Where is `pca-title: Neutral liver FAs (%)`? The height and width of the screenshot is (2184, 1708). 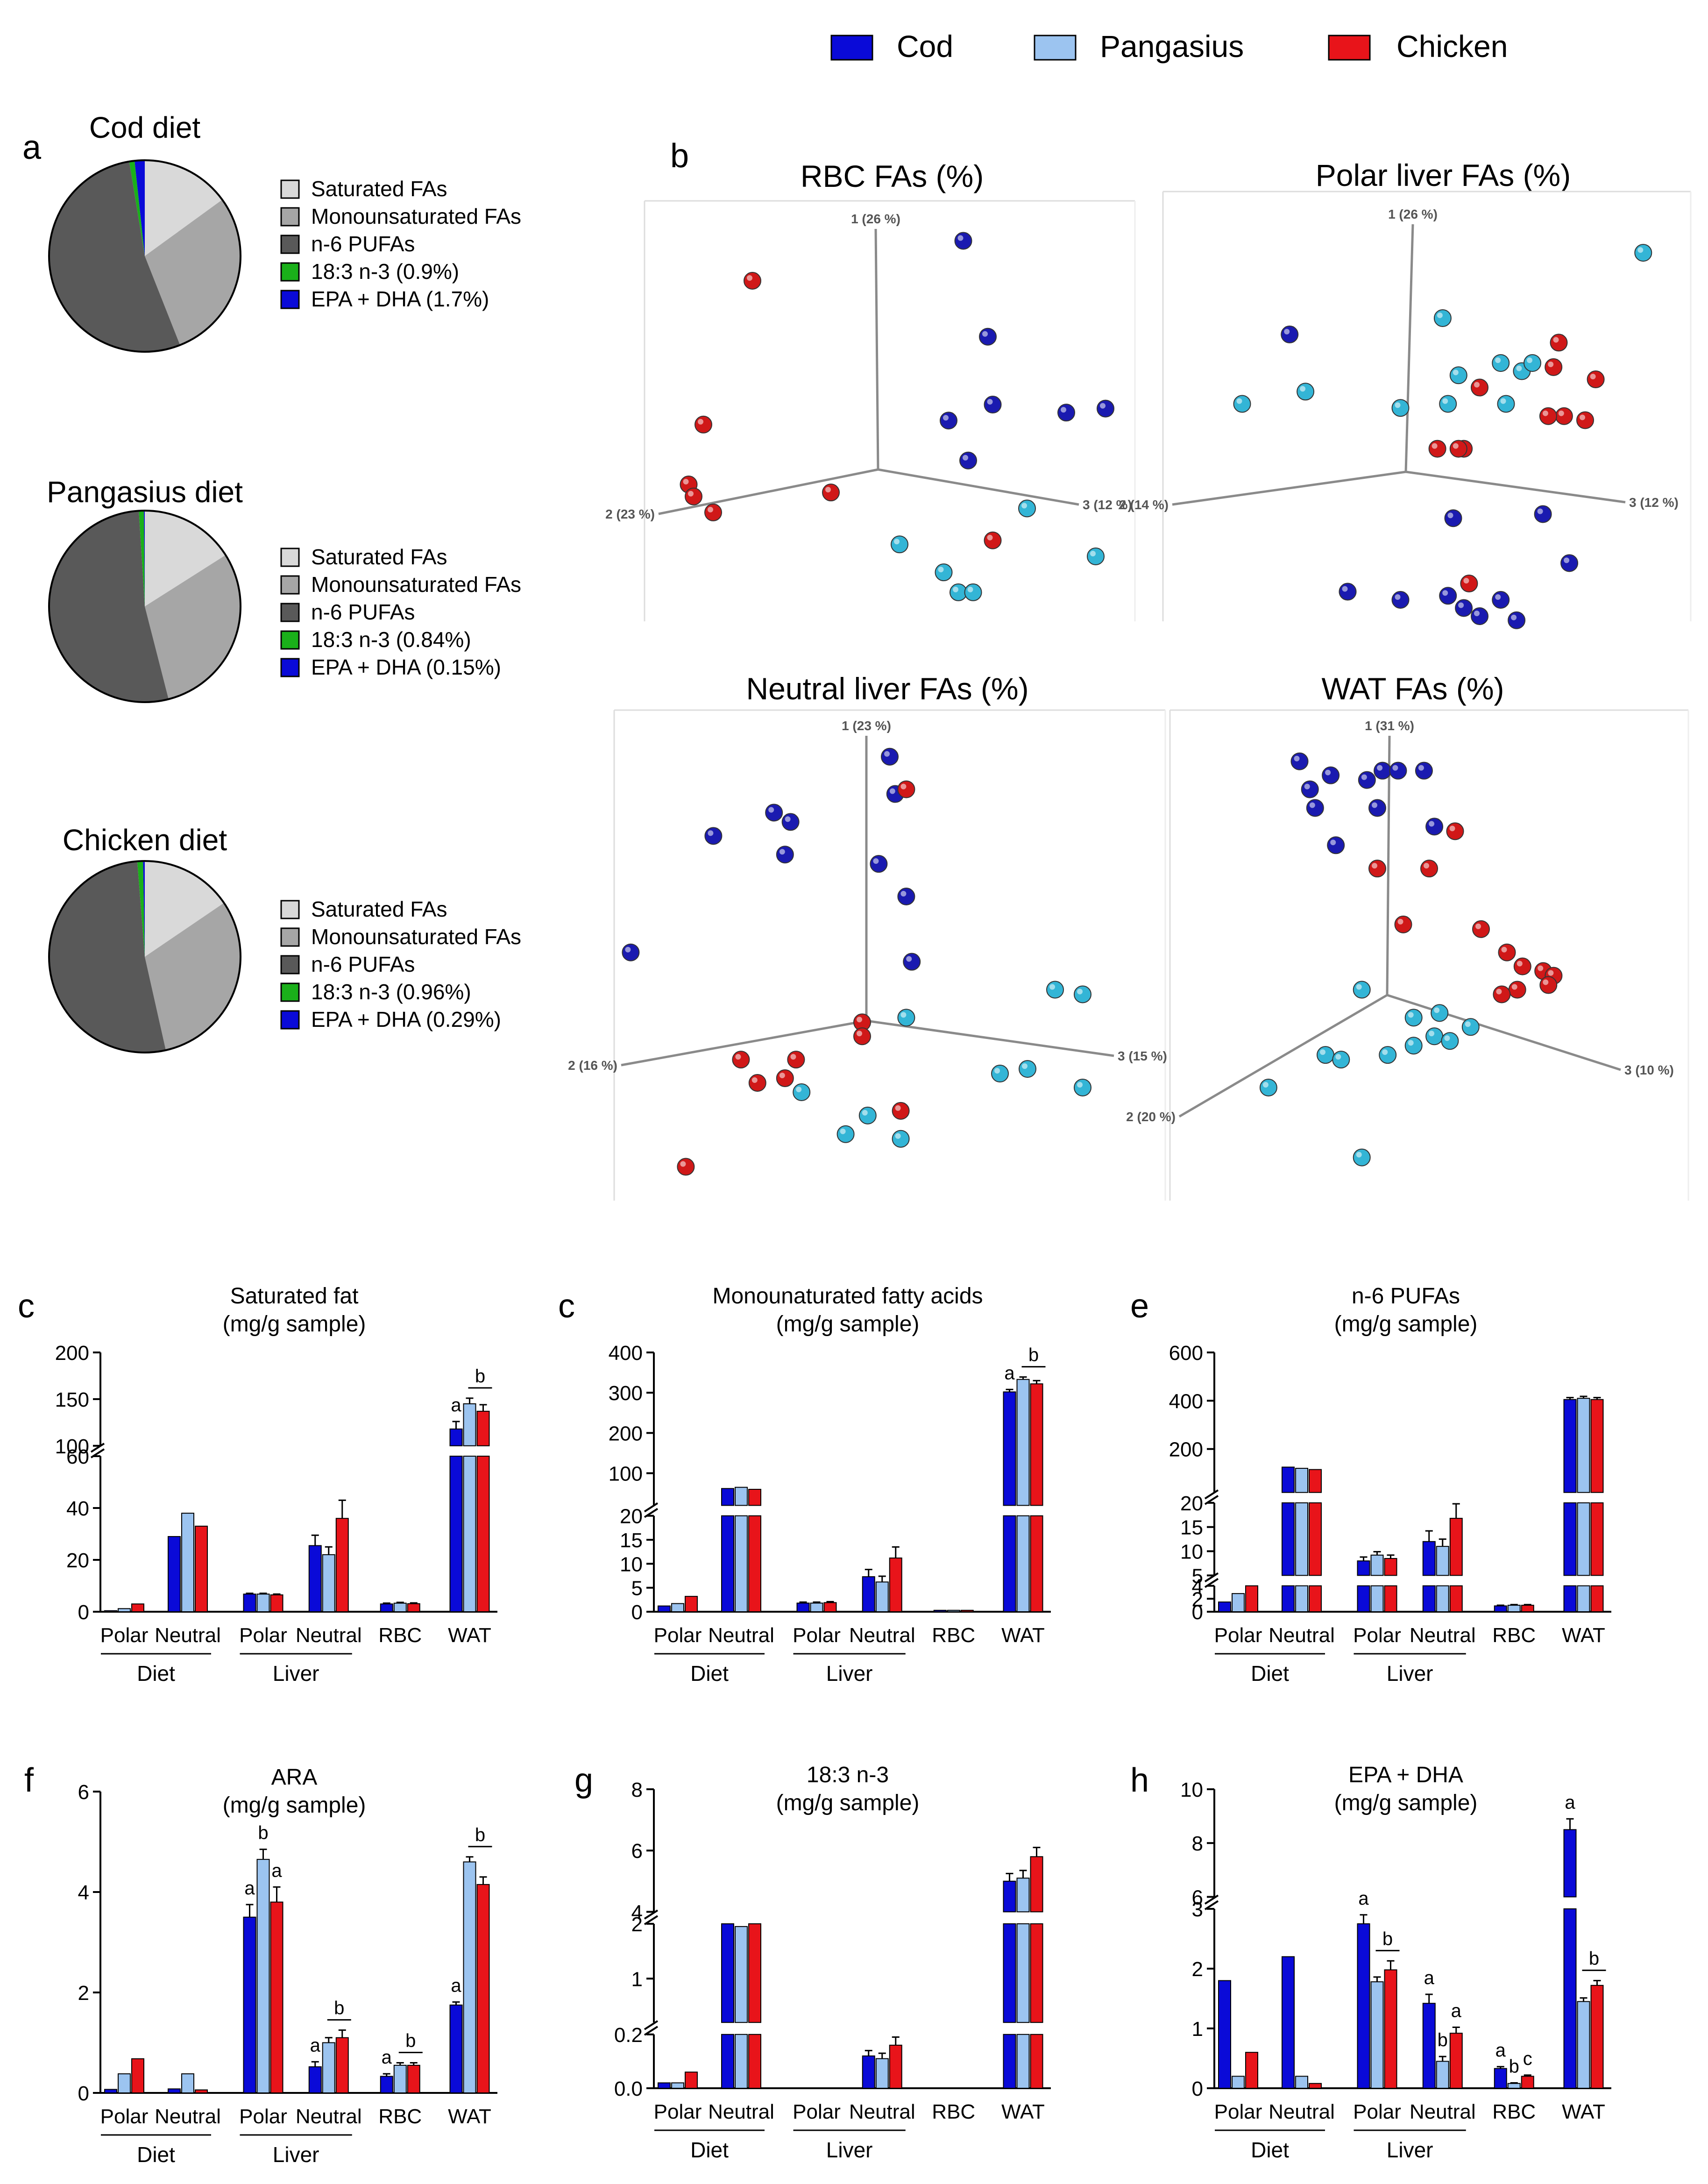
pca-title: Neutral liver FAs (%) is located at coordinates (887, 688).